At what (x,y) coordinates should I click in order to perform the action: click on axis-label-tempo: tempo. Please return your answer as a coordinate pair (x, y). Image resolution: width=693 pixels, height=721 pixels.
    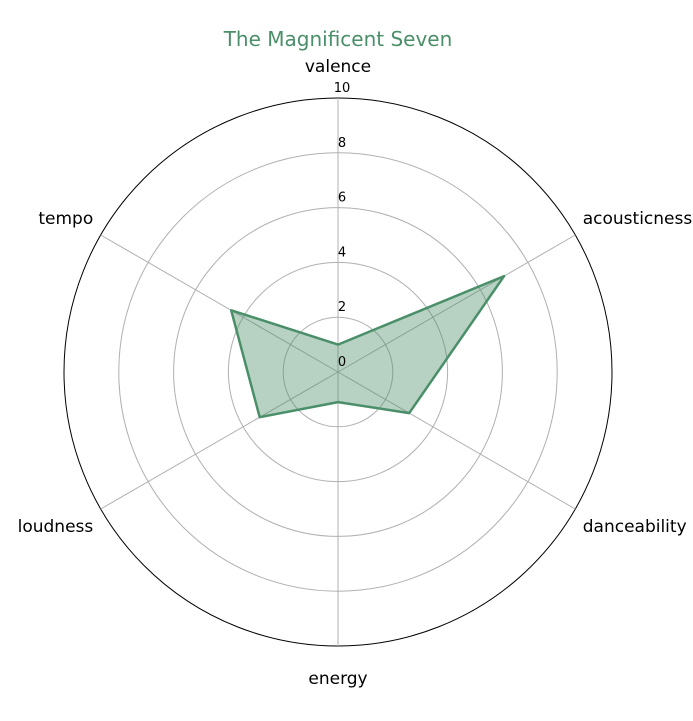
    Looking at the image, I should click on (65, 219).